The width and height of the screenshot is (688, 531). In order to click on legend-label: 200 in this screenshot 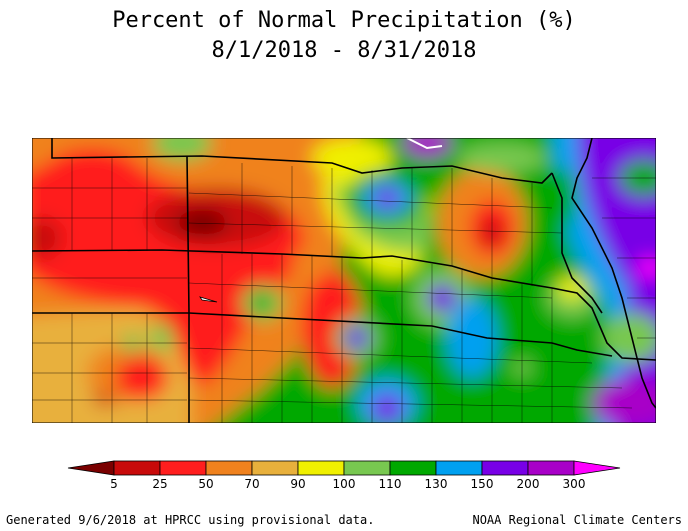, I will do `click(528, 484)`.